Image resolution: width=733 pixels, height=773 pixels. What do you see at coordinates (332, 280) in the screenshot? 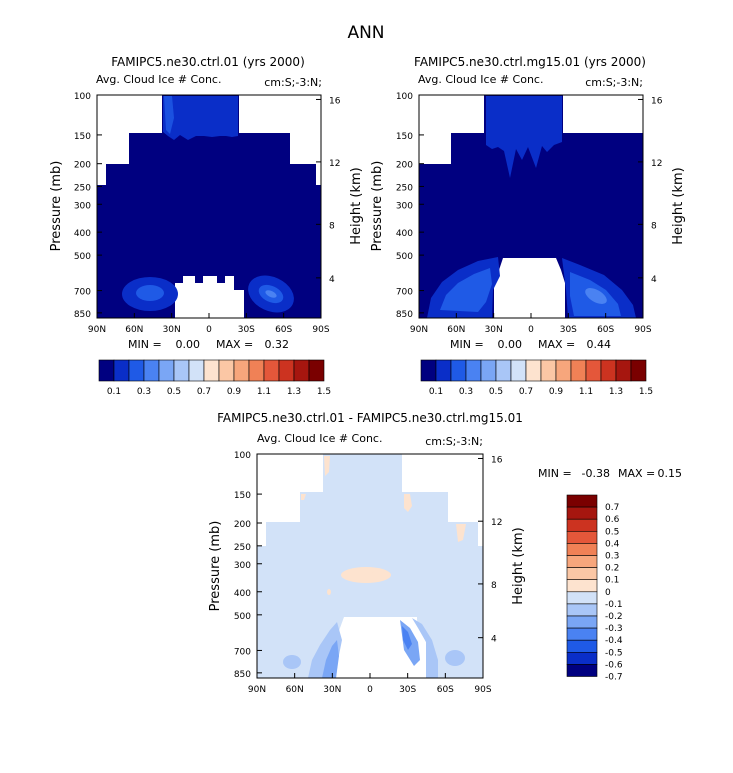
I see `panel-1-height-tick-label: 4` at bounding box center [332, 280].